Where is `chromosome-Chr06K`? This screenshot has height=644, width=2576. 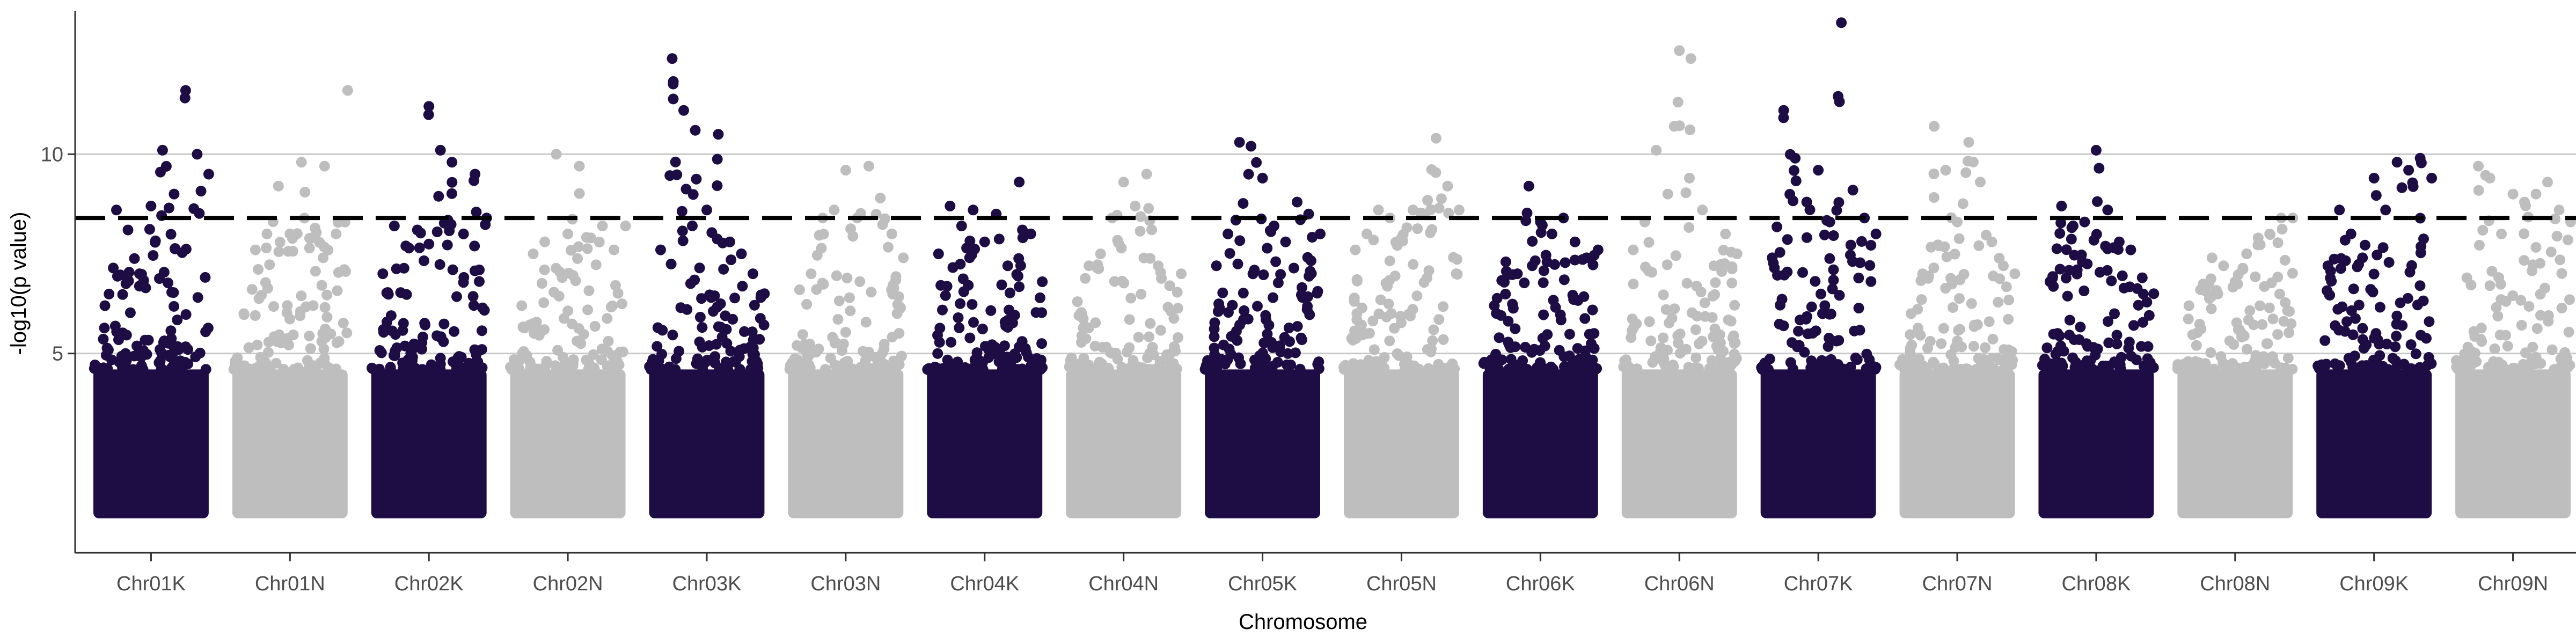 chromosome-Chr06K is located at coordinates (1541, 349).